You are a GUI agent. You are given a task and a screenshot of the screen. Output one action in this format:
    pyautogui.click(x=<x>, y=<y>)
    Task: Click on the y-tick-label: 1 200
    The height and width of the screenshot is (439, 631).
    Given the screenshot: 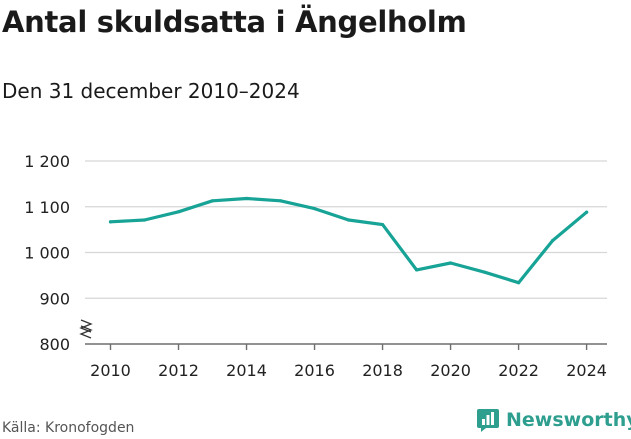 What is the action you would take?
    pyautogui.click(x=47, y=161)
    